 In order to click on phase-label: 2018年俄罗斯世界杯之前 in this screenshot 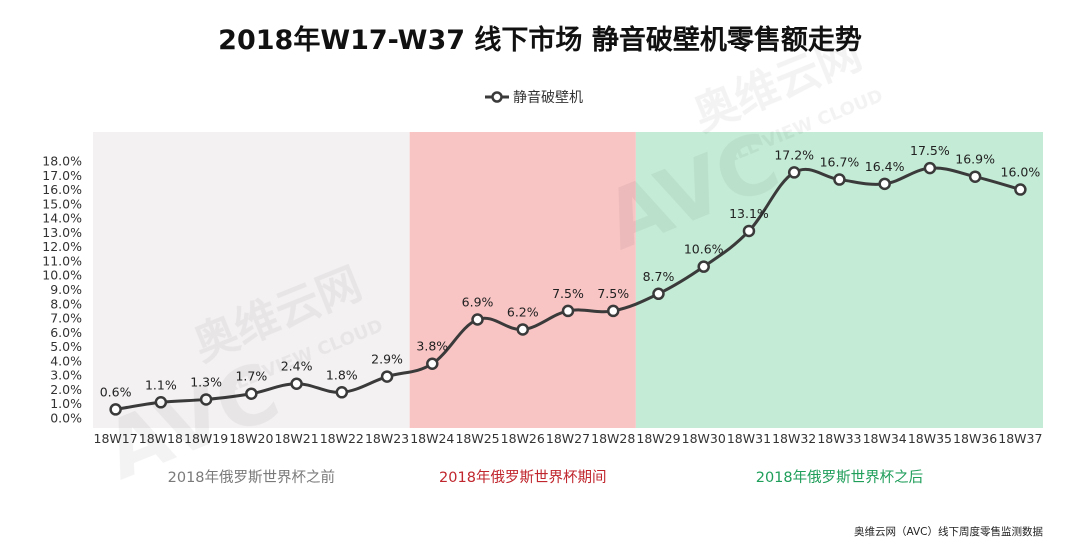, I will do `click(251, 477)`.